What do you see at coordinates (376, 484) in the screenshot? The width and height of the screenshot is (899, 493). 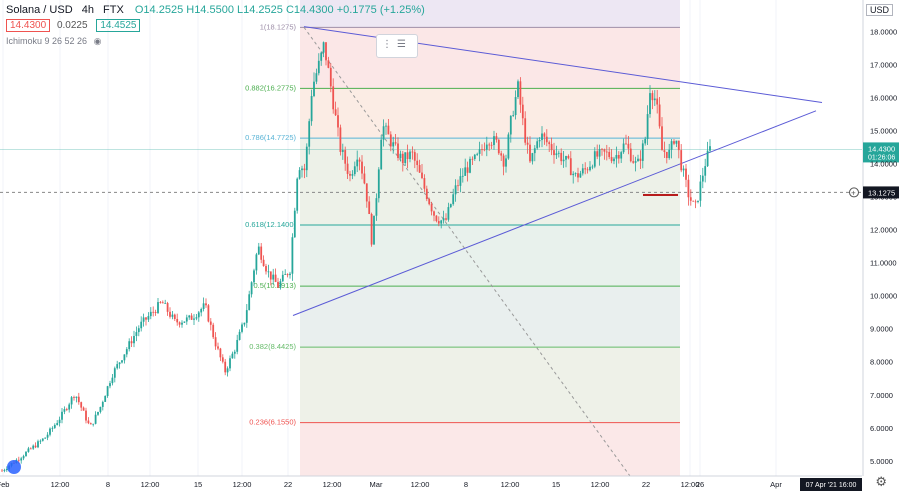 I see `time-tick-label: Mar` at bounding box center [376, 484].